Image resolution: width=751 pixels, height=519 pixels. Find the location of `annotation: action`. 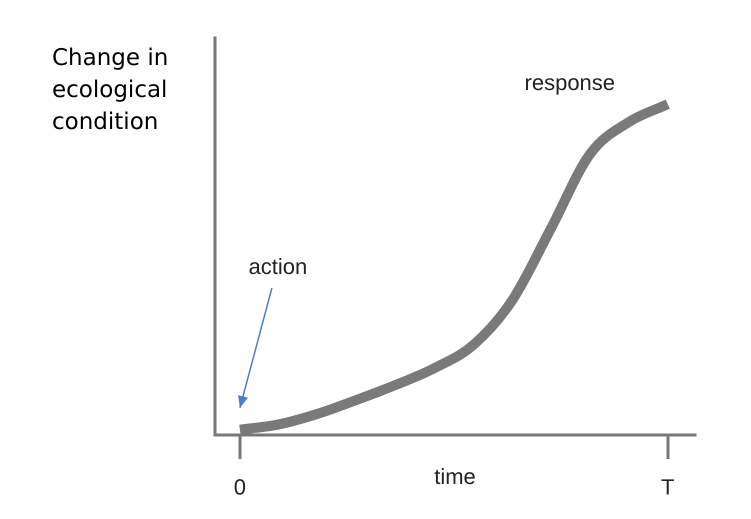

annotation: action is located at coordinates (278, 267).